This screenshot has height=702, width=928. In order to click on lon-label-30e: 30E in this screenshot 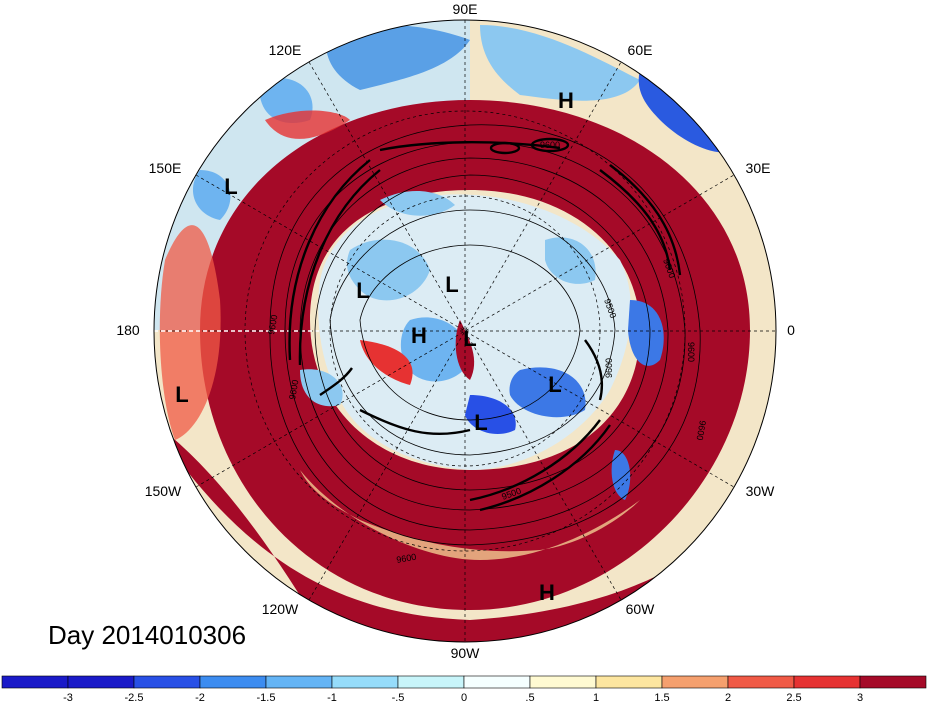, I will do `click(758, 168)`.